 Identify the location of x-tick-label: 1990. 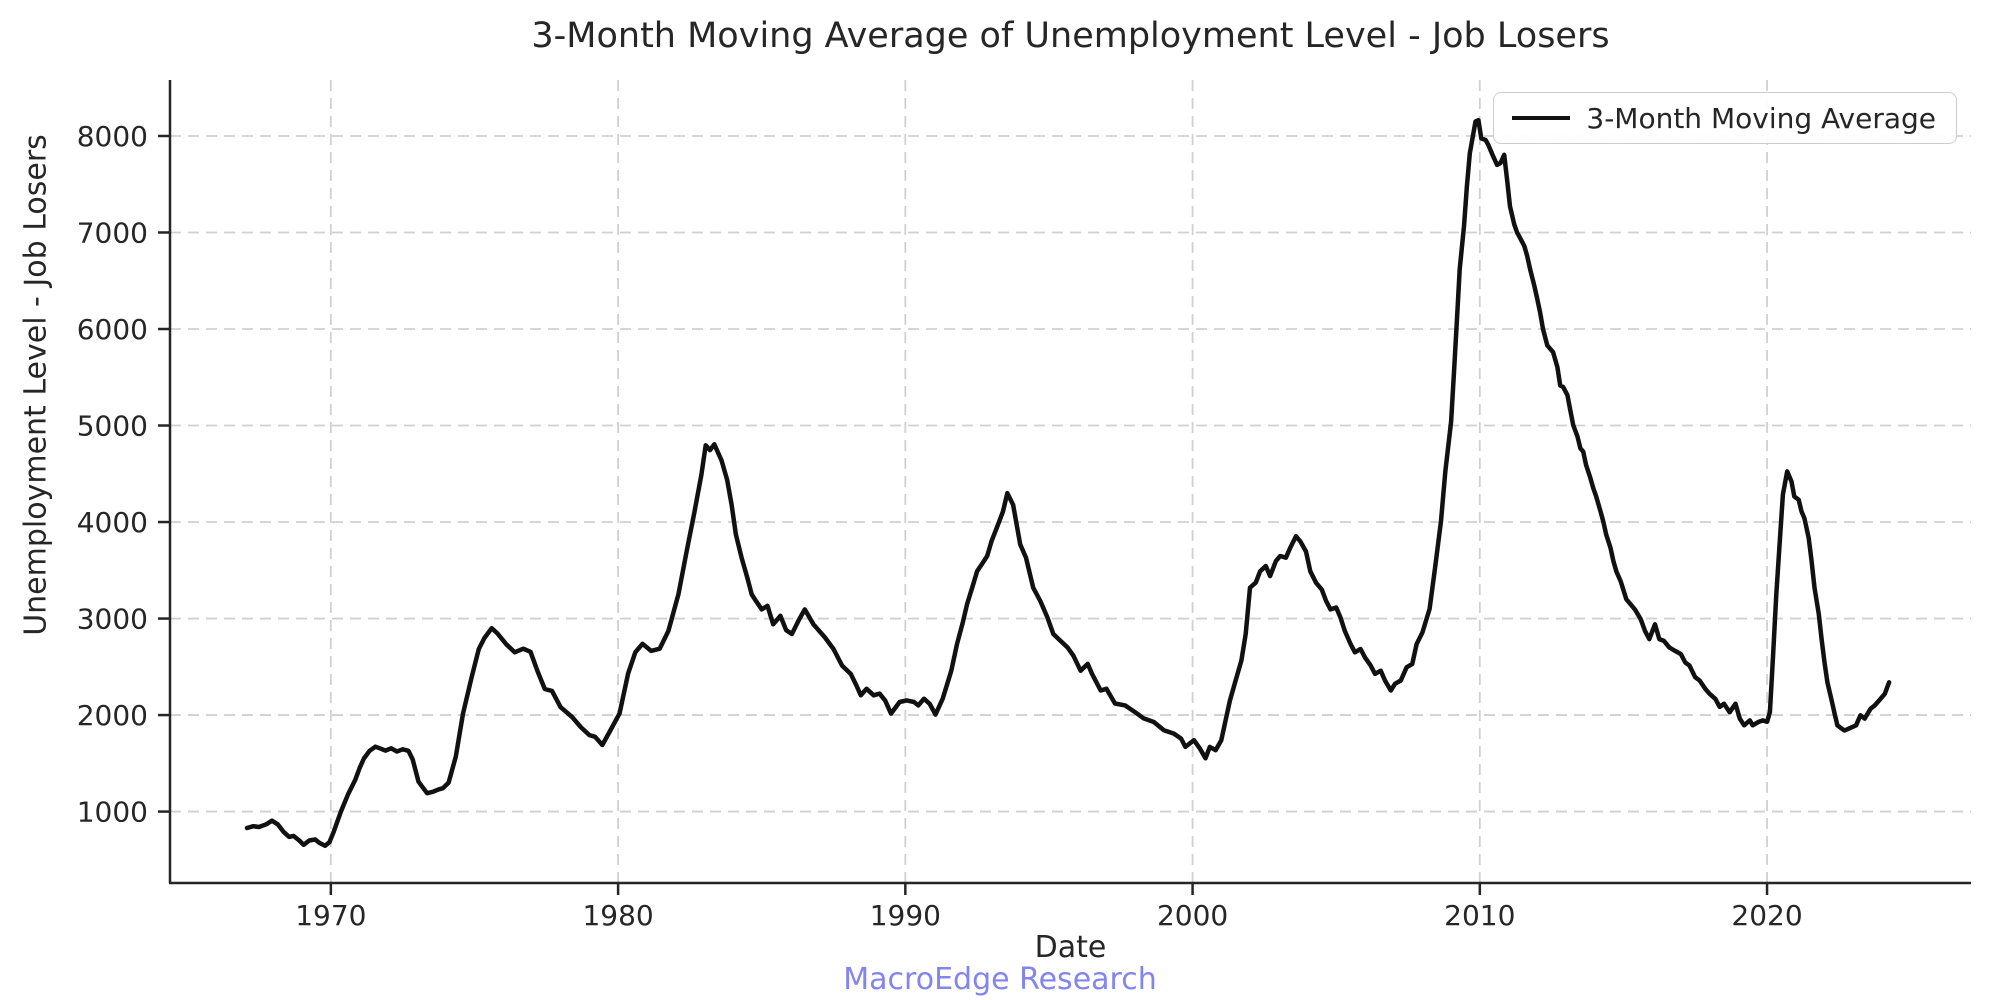
(905, 915).